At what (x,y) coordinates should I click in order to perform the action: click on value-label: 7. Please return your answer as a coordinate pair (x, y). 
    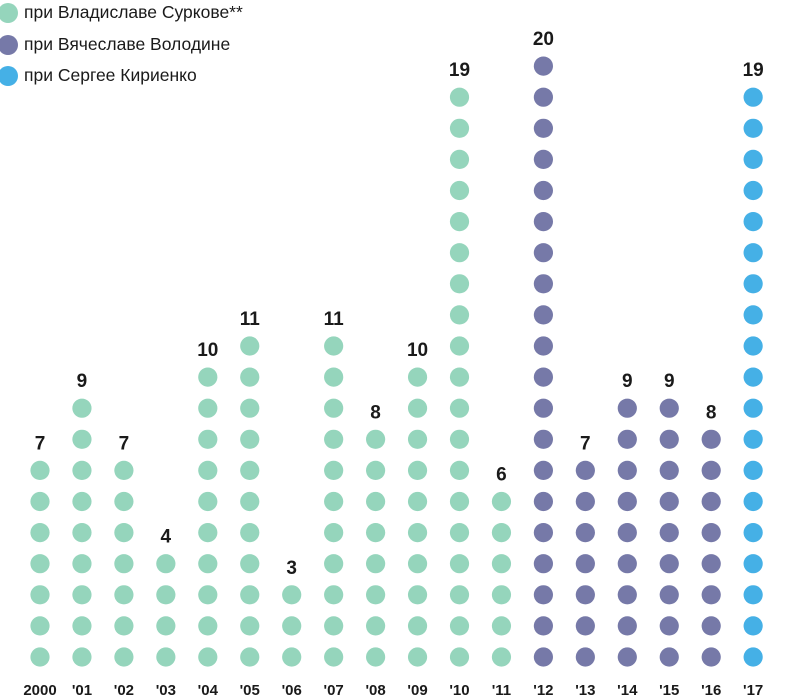
    Looking at the image, I should click on (40, 443).